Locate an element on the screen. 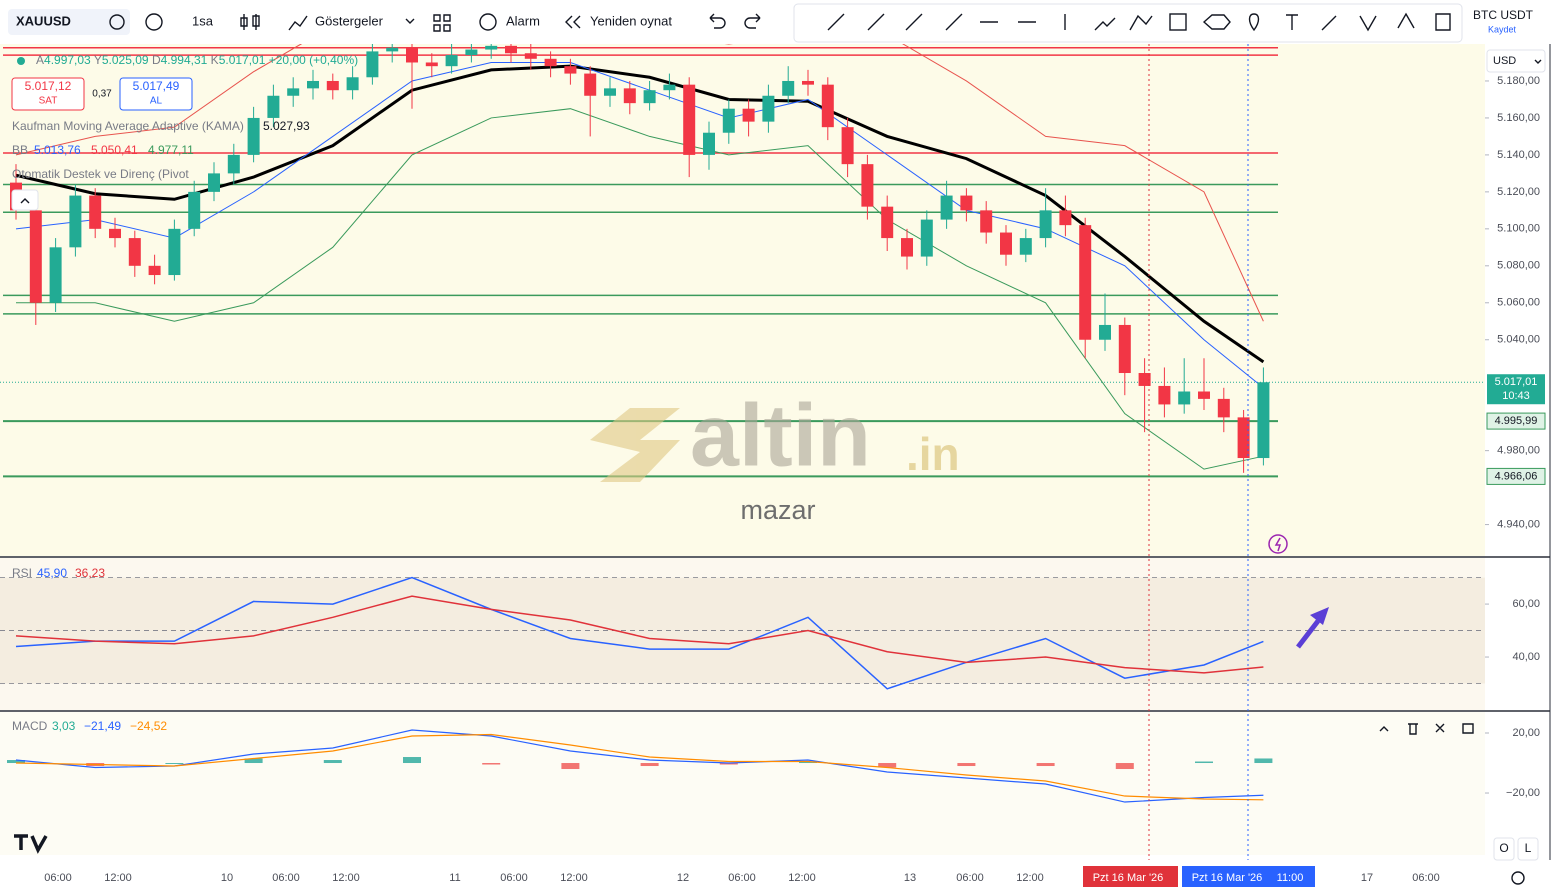 The image size is (1555, 887). countdown: 10:43 is located at coordinates (1516, 396).